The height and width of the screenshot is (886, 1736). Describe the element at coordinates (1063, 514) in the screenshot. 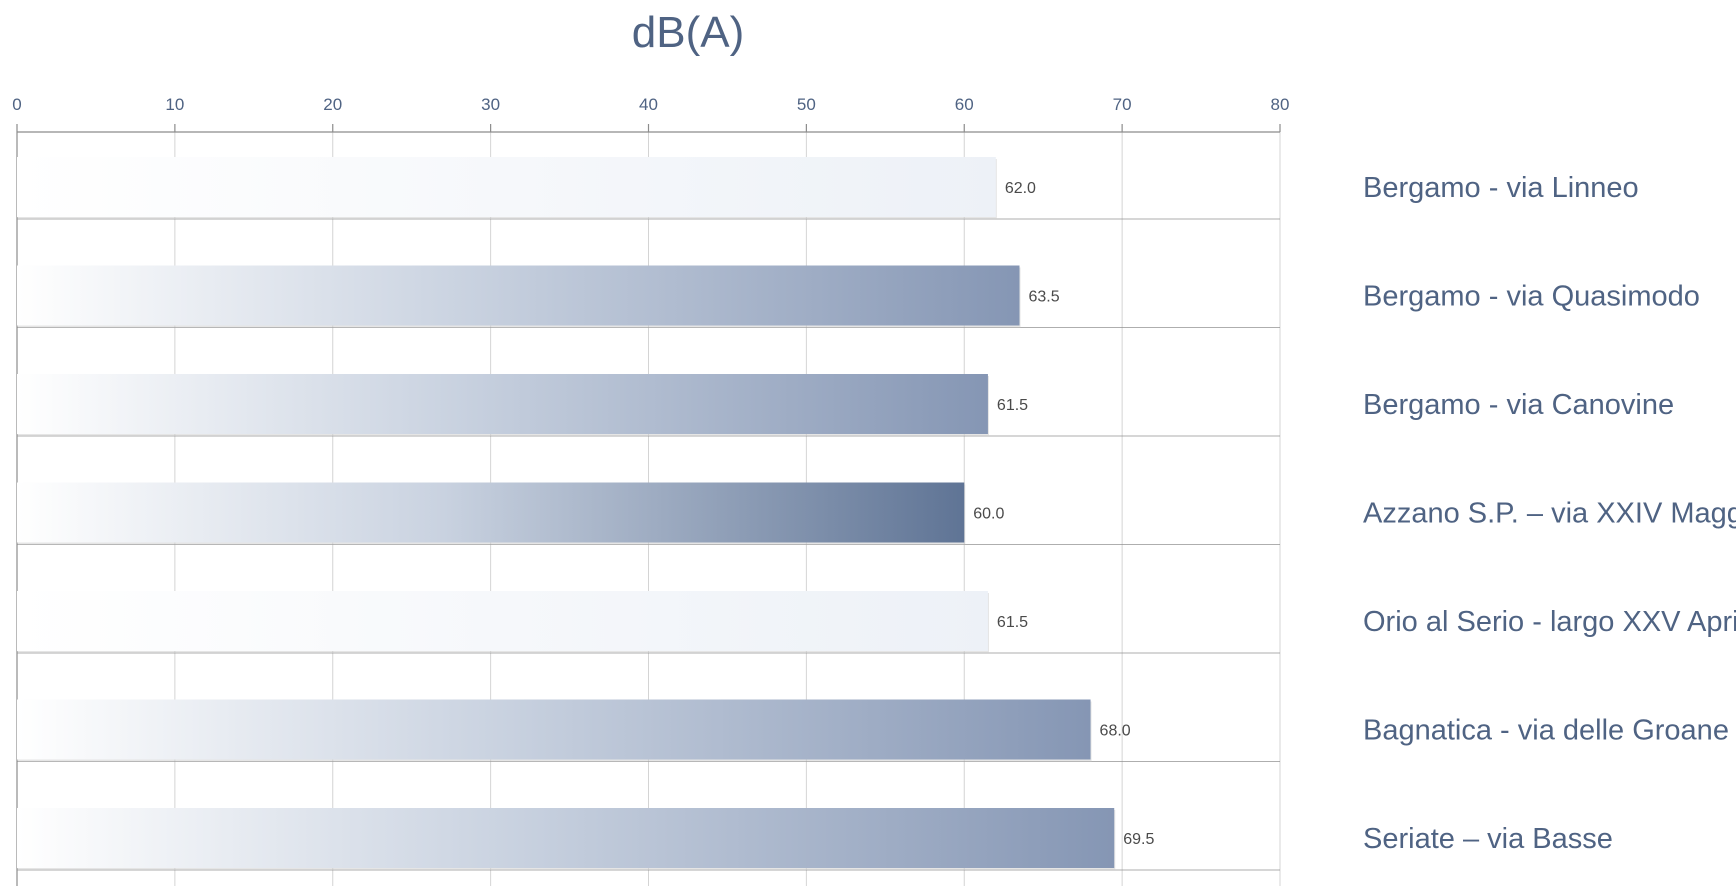

I see `value-labels: 62.0 63.5 61.5 60.0 61.5 68.0 69.5` at that location.